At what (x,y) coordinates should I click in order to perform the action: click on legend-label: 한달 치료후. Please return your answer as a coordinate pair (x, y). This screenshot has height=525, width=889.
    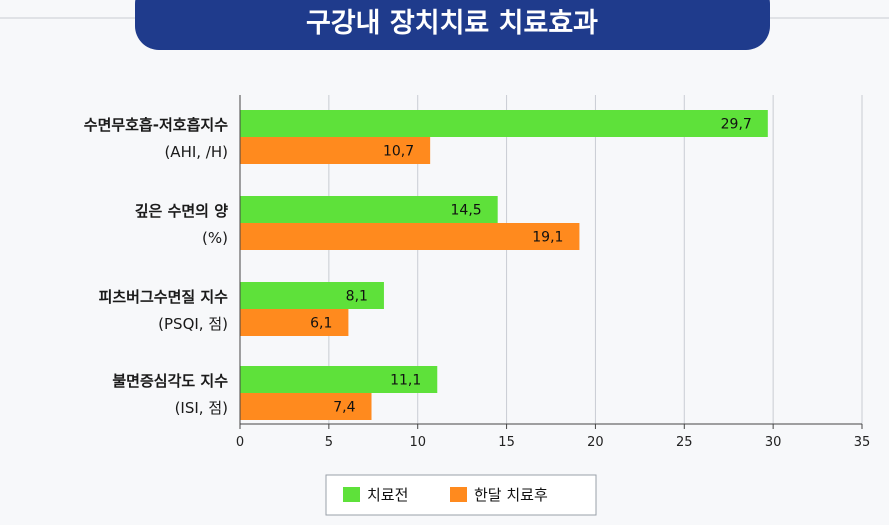
    Looking at the image, I should click on (511, 495).